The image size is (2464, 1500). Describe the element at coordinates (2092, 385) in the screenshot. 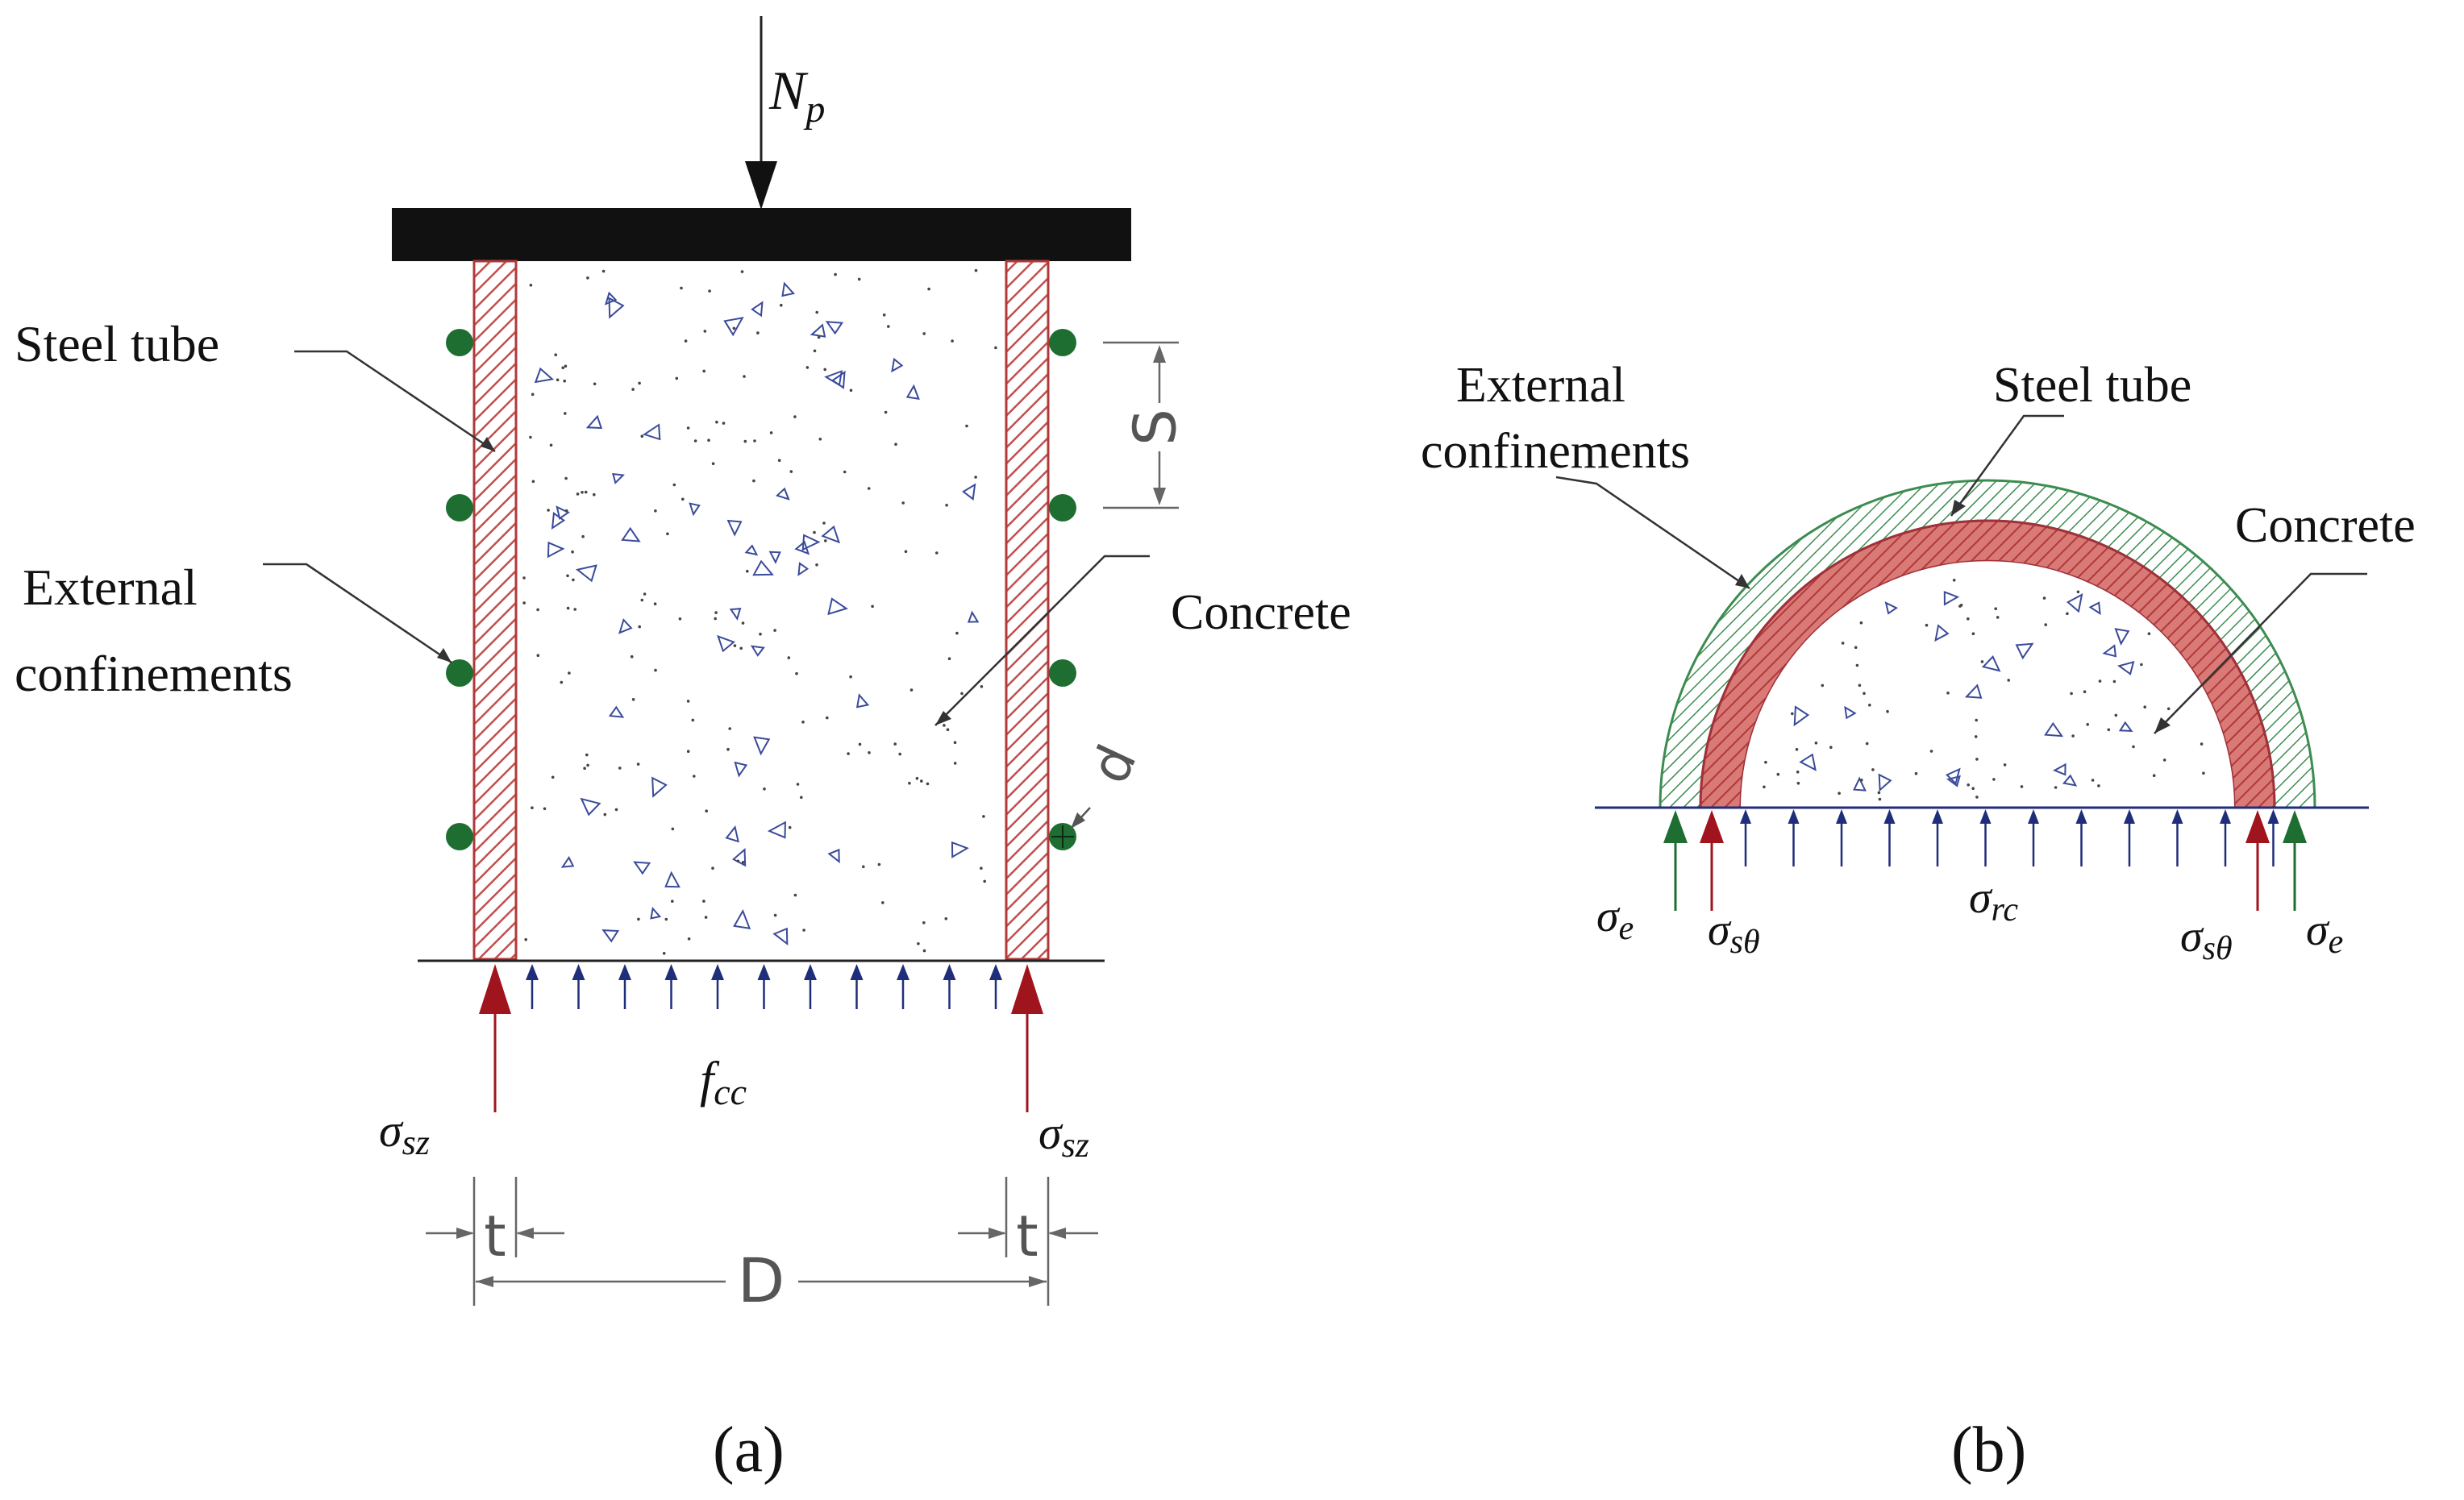

I see `steel-tube-label-b: Steel tube` at that location.